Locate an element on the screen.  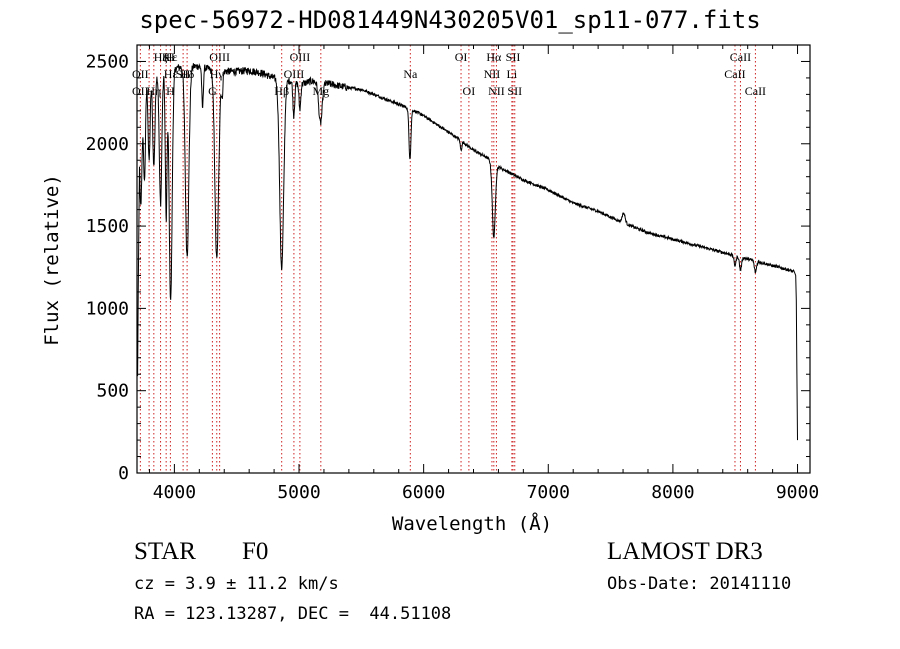
marker-label: Hη is located at coordinates (153, 91).